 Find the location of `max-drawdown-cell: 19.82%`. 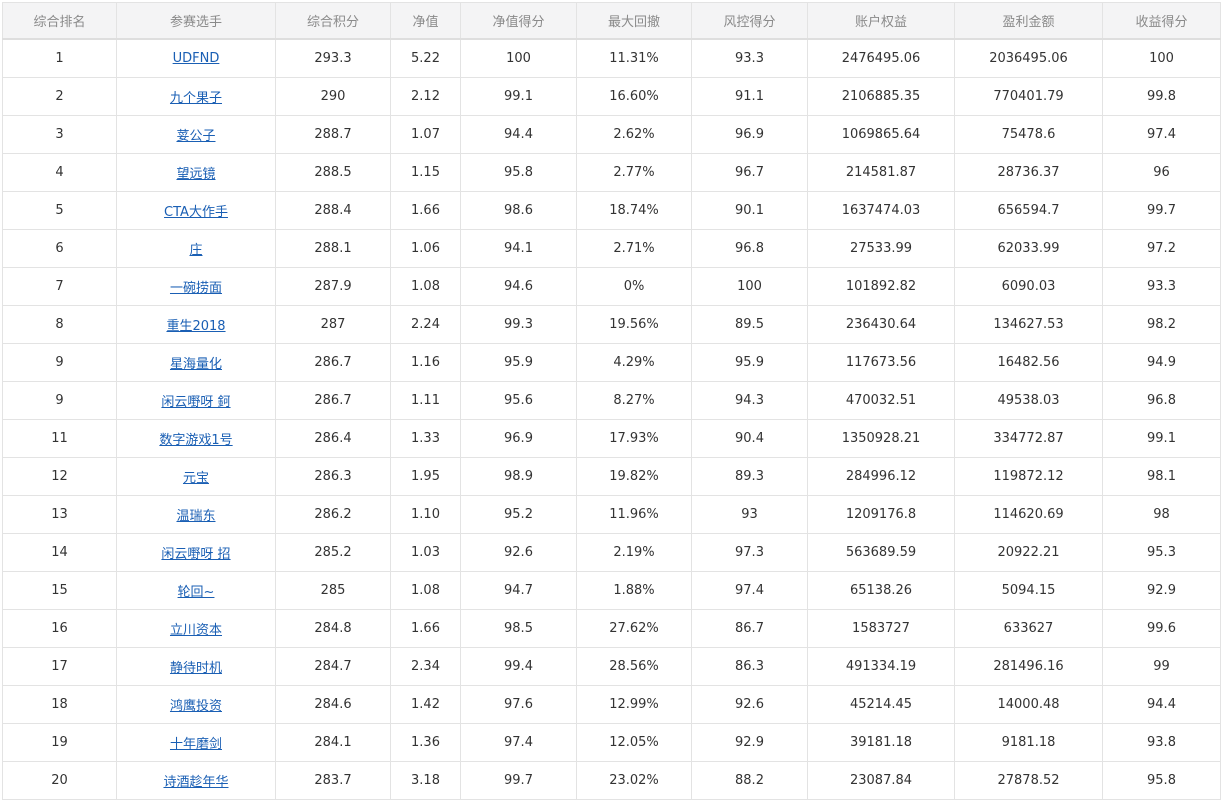

max-drawdown-cell: 19.82% is located at coordinates (634, 476).